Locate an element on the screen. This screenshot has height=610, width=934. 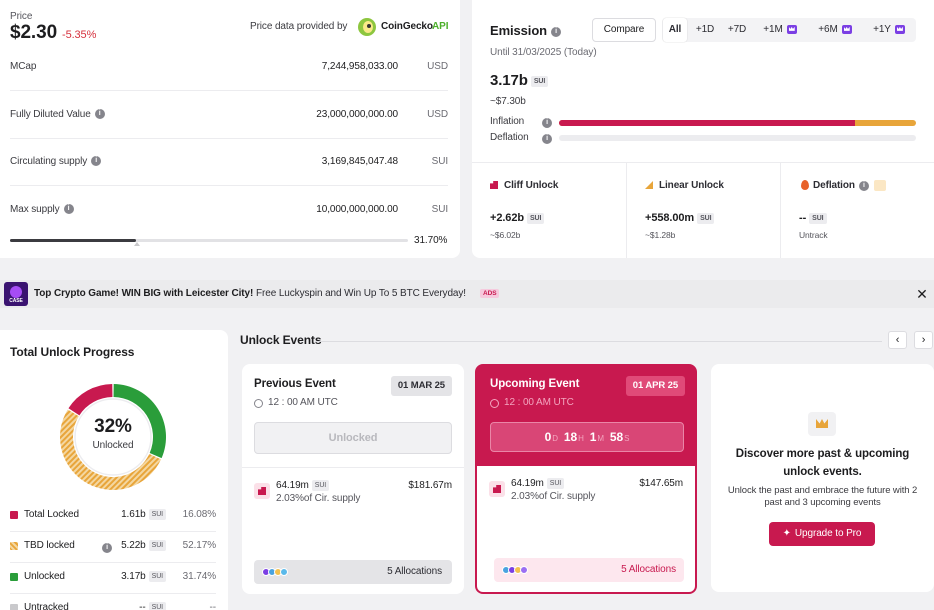
progress-percent: 32% is located at coordinates (113, 426).